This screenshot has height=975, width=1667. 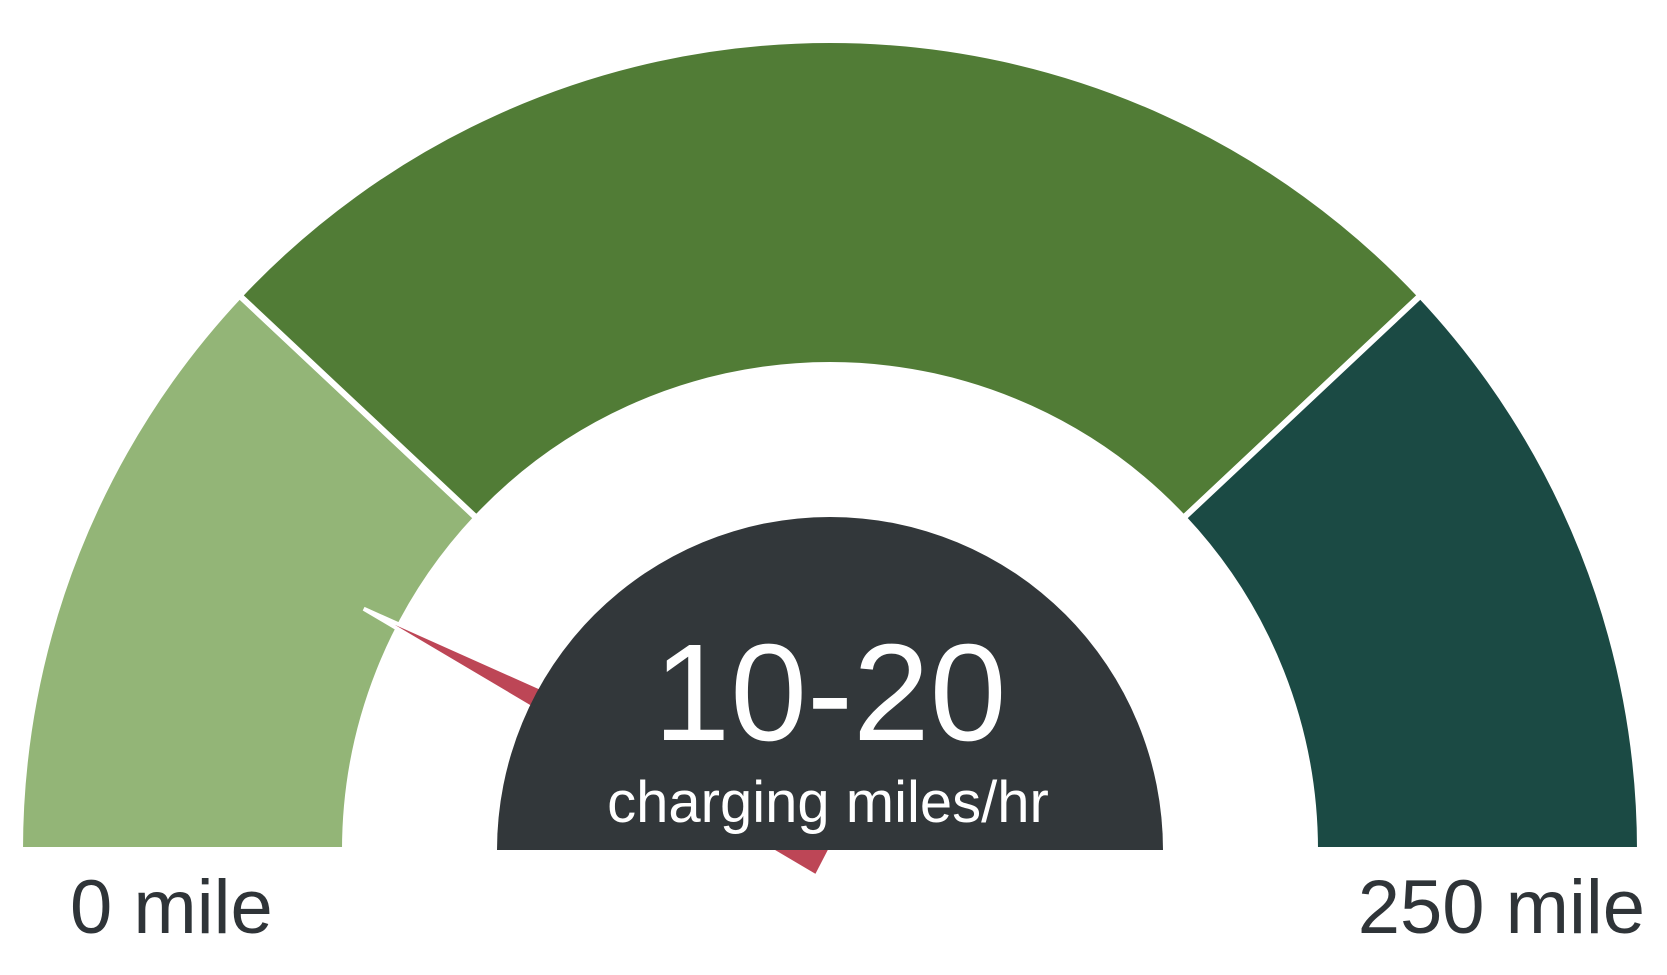 I want to click on readout-background, so click(x=830, y=683).